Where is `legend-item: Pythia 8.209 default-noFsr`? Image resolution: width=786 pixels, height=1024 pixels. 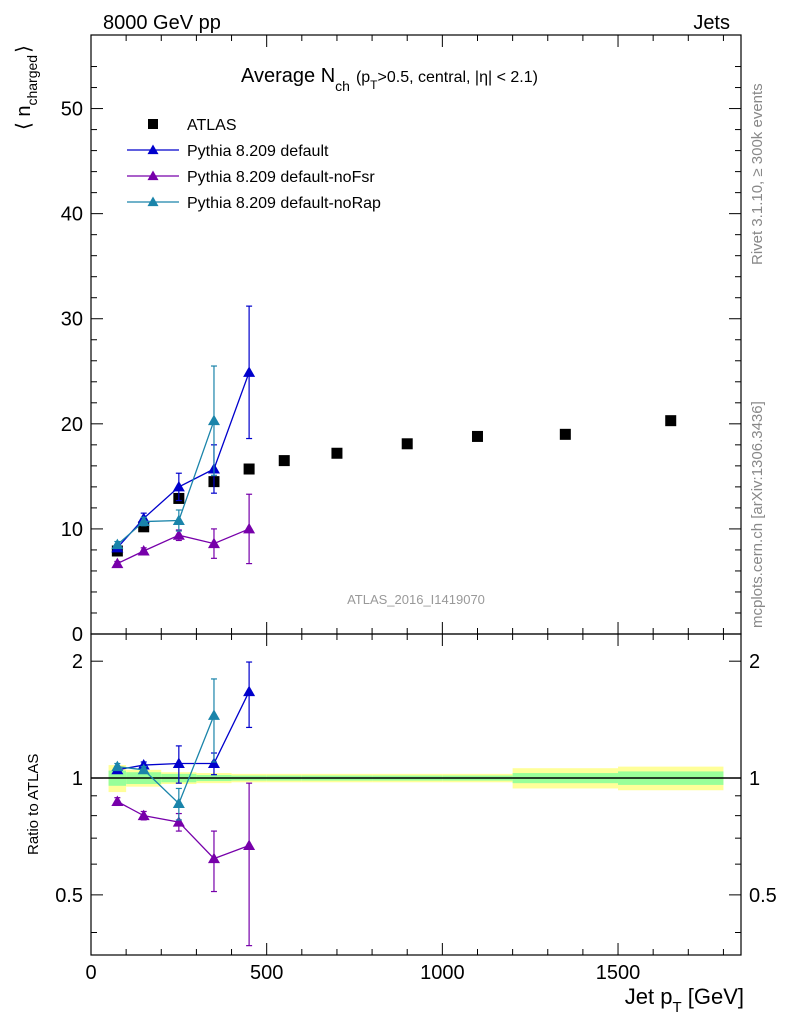 legend-item: Pythia 8.209 default-noFsr is located at coordinates (251, 177).